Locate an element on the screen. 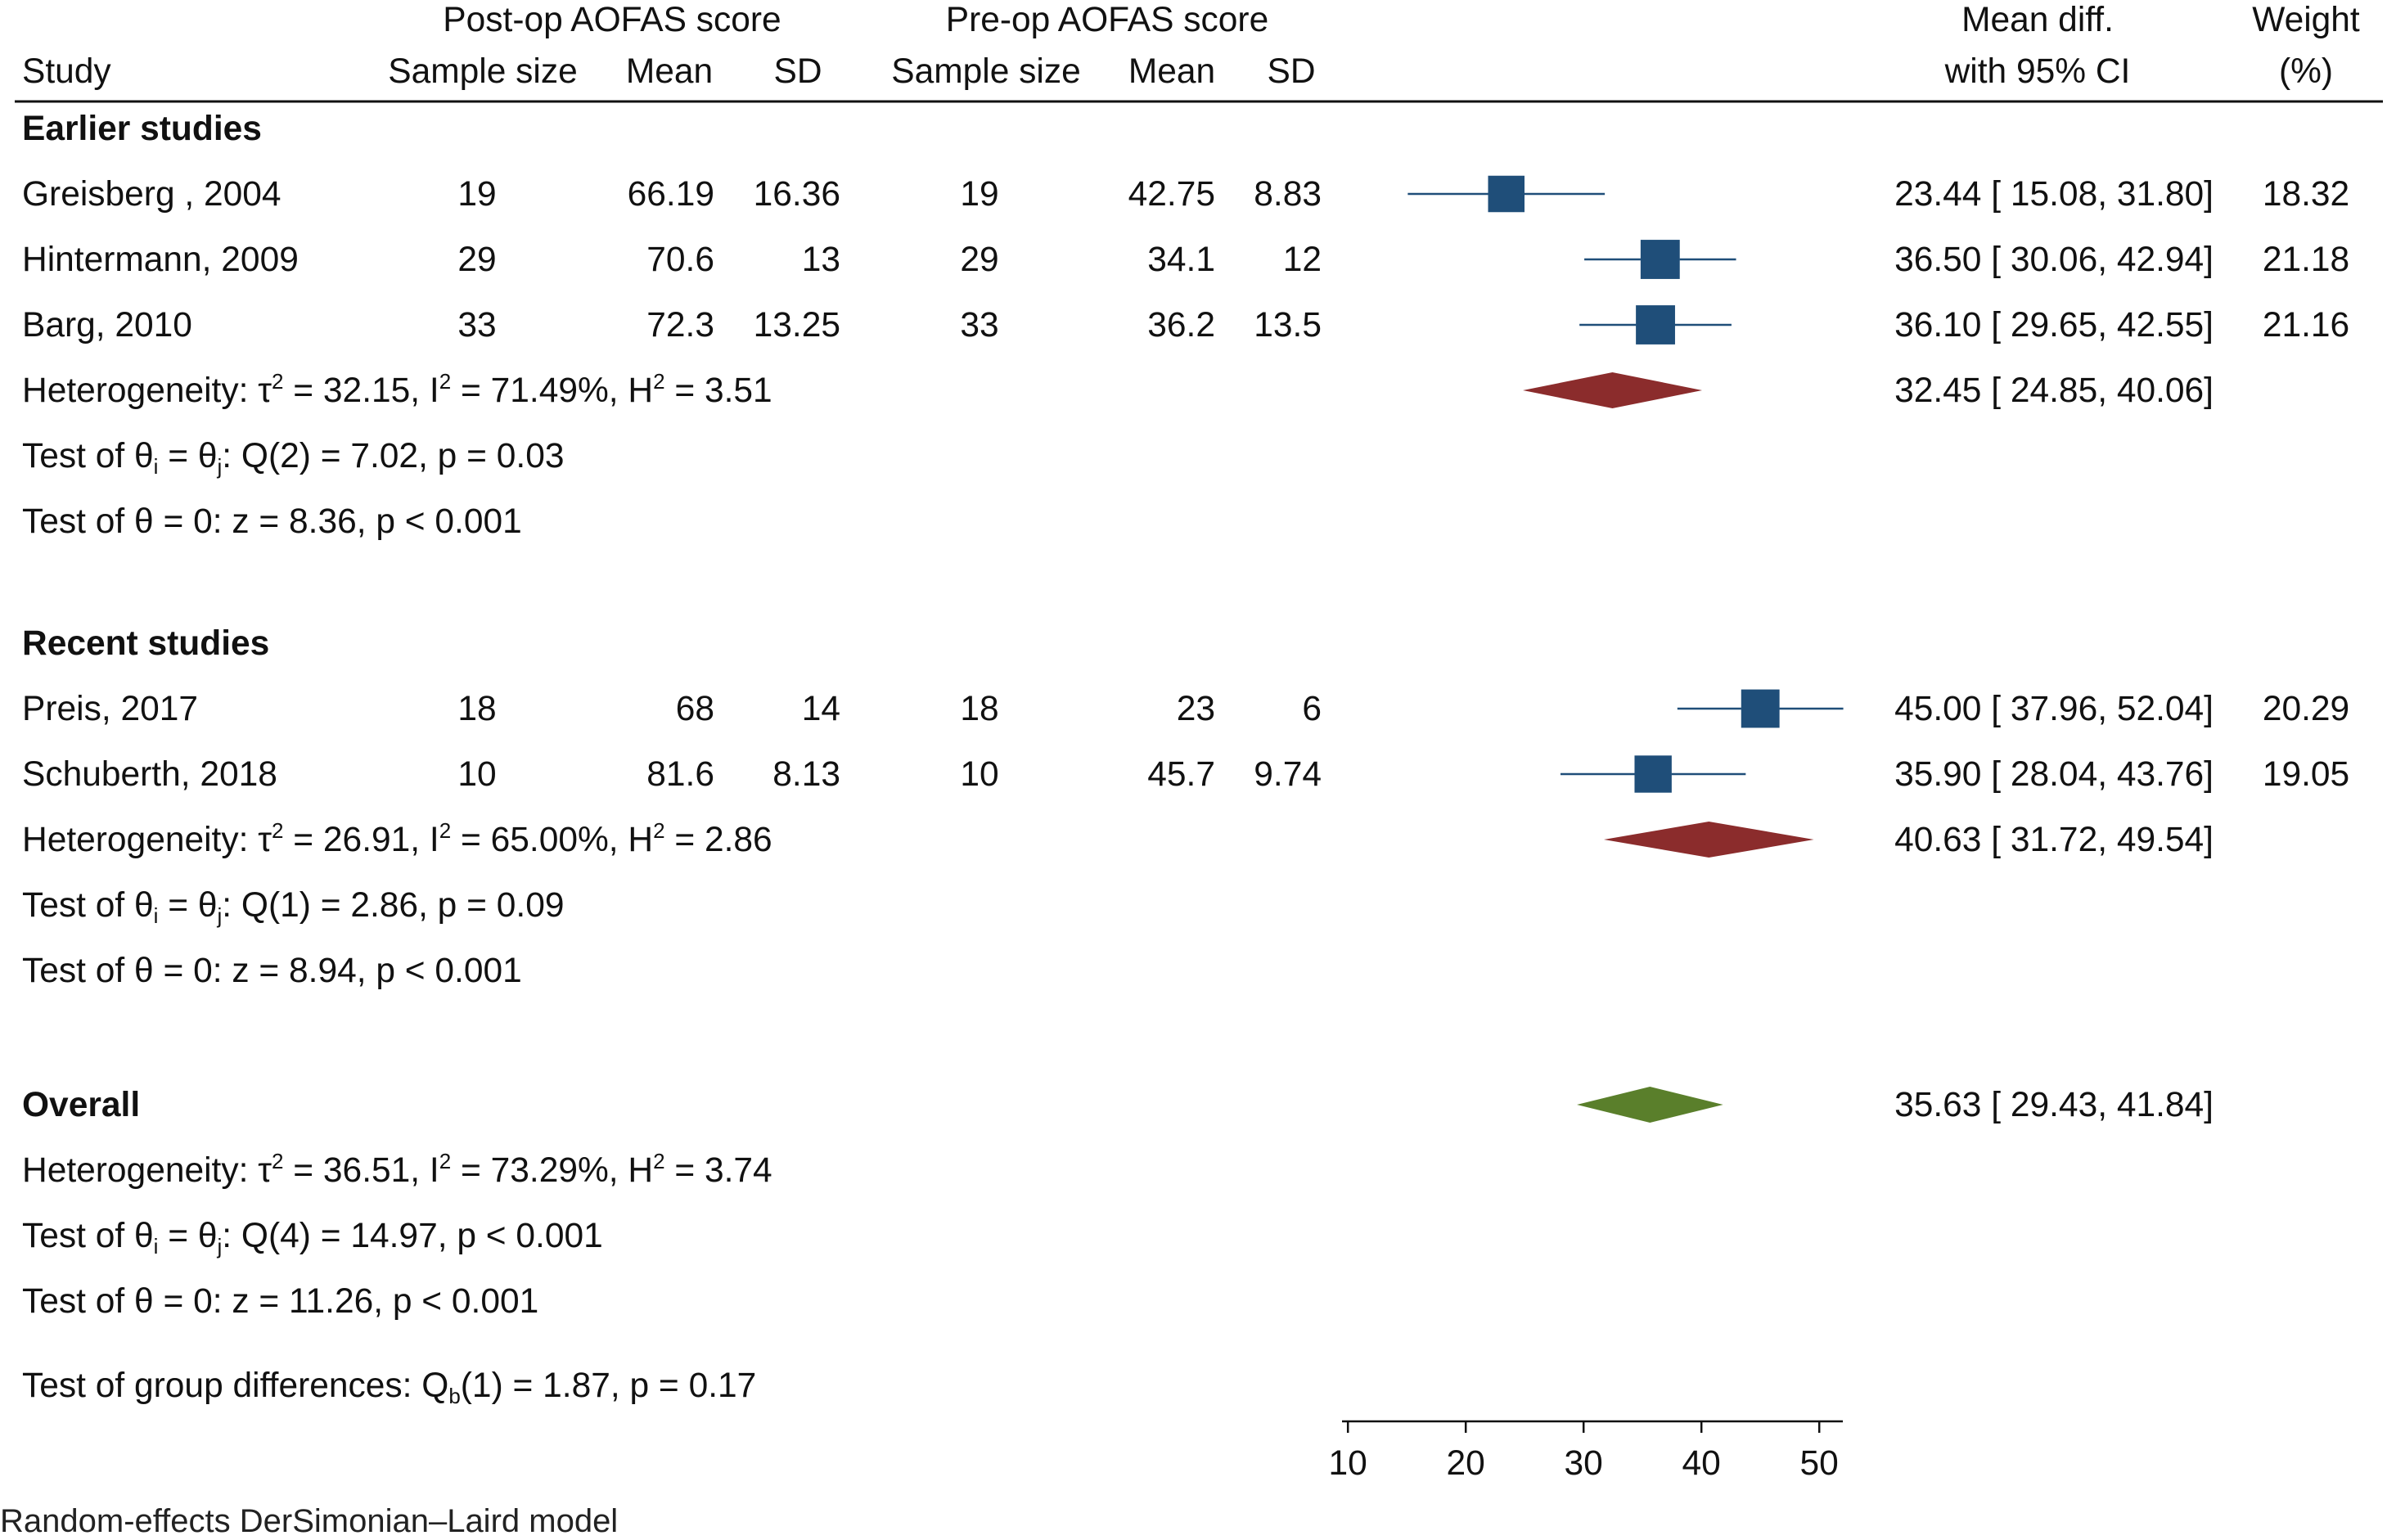 This screenshot has width=2387, height=1540. pre-sample-size: 18 is located at coordinates (979, 709).